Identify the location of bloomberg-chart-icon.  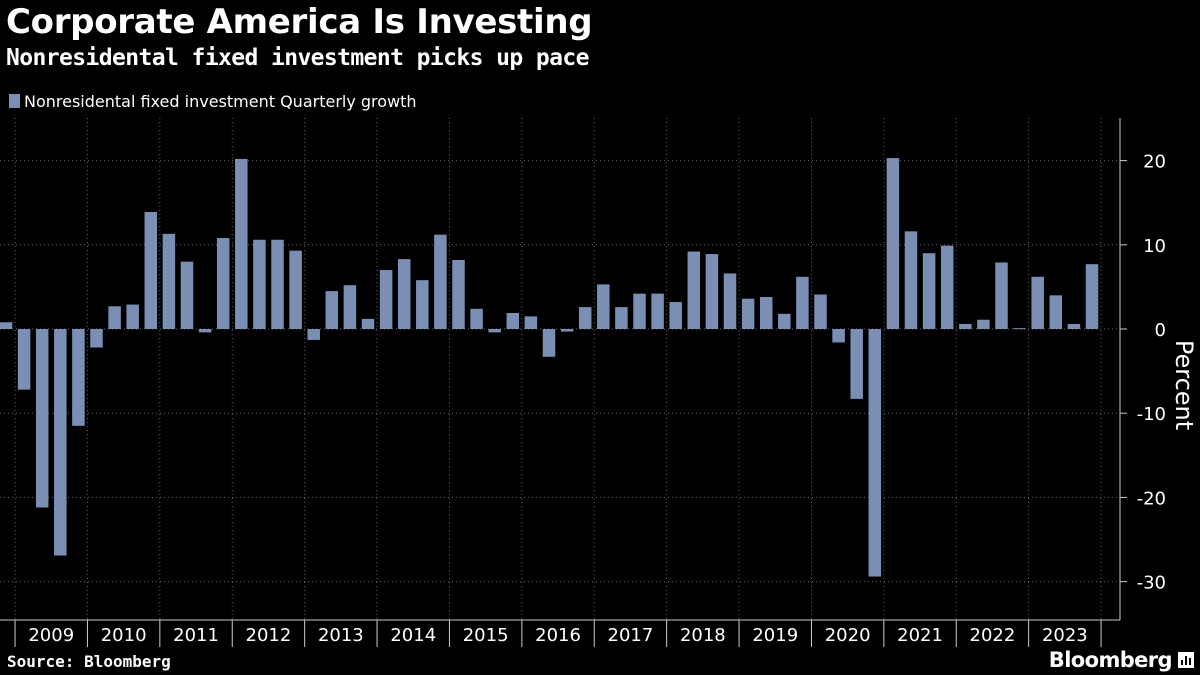
(1186, 660).